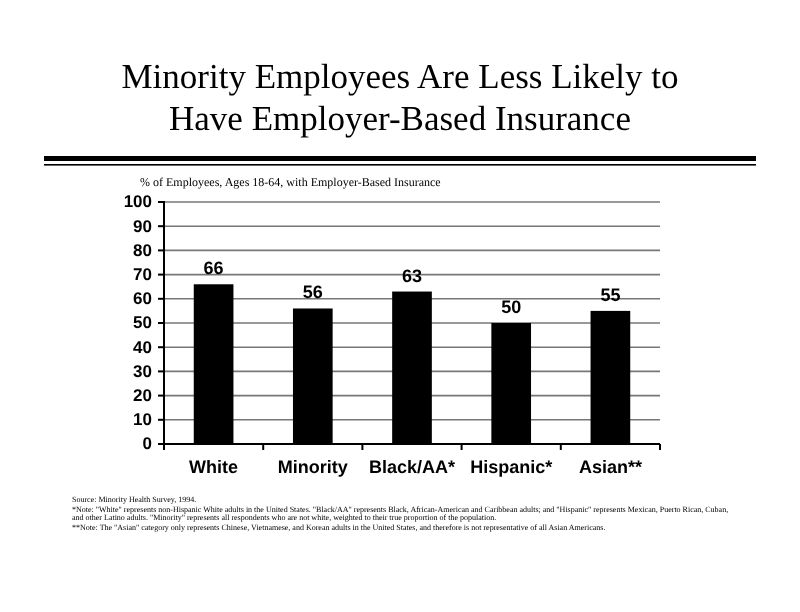  What do you see at coordinates (400, 97) in the screenshot?
I see `chart-title: Minority Employees Are Less Likely to Have Employer-Based Insurance` at bounding box center [400, 97].